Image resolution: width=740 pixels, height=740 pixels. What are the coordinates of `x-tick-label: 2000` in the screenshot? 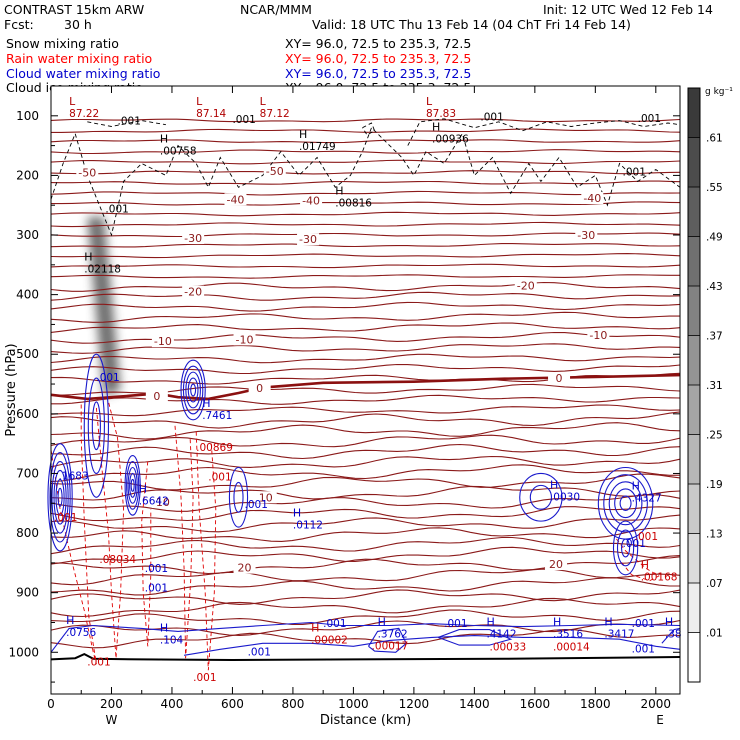 It's located at (656, 704).